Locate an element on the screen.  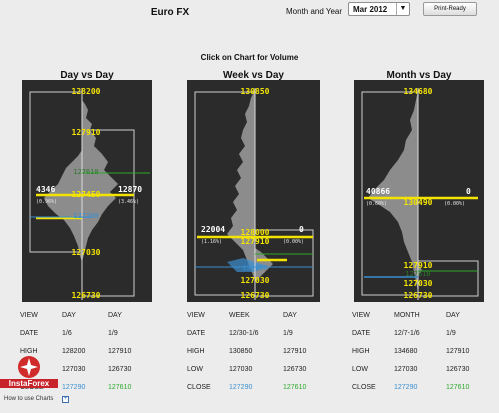
left-percent: (0.60%) is located at coordinates (377, 204).